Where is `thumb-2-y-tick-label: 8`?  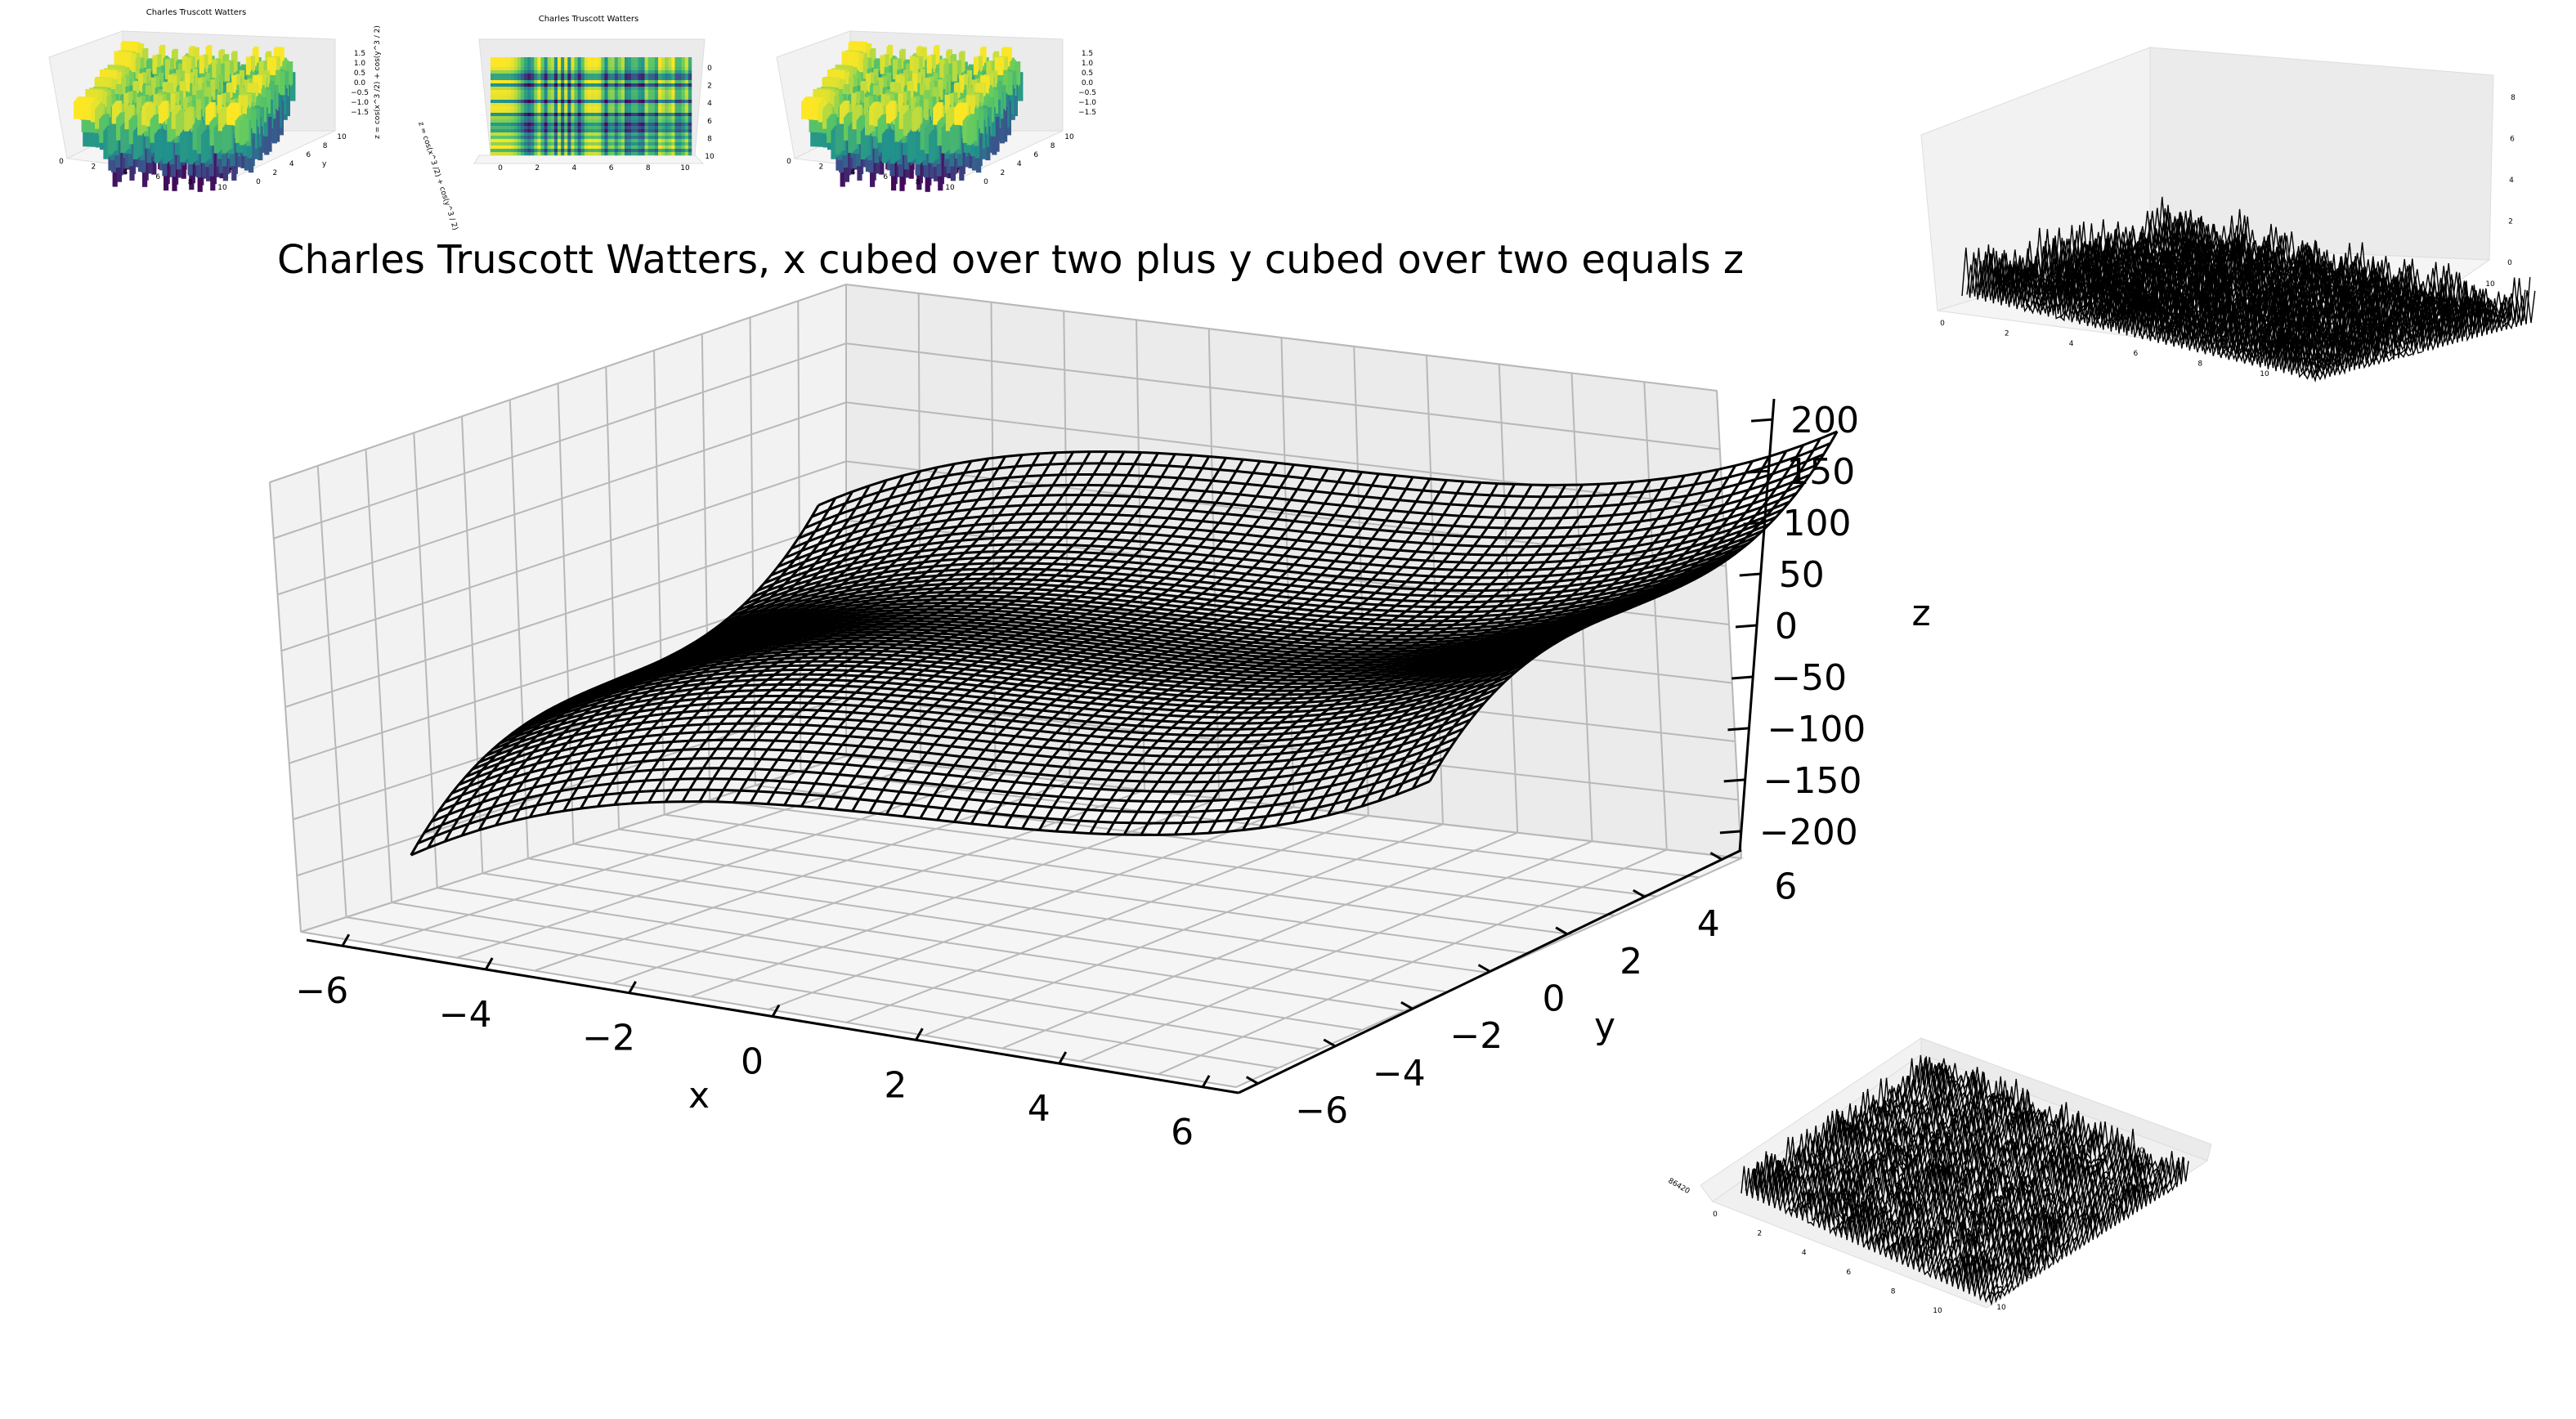
thumb-2-y-tick-label: 8 is located at coordinates (709, 139).